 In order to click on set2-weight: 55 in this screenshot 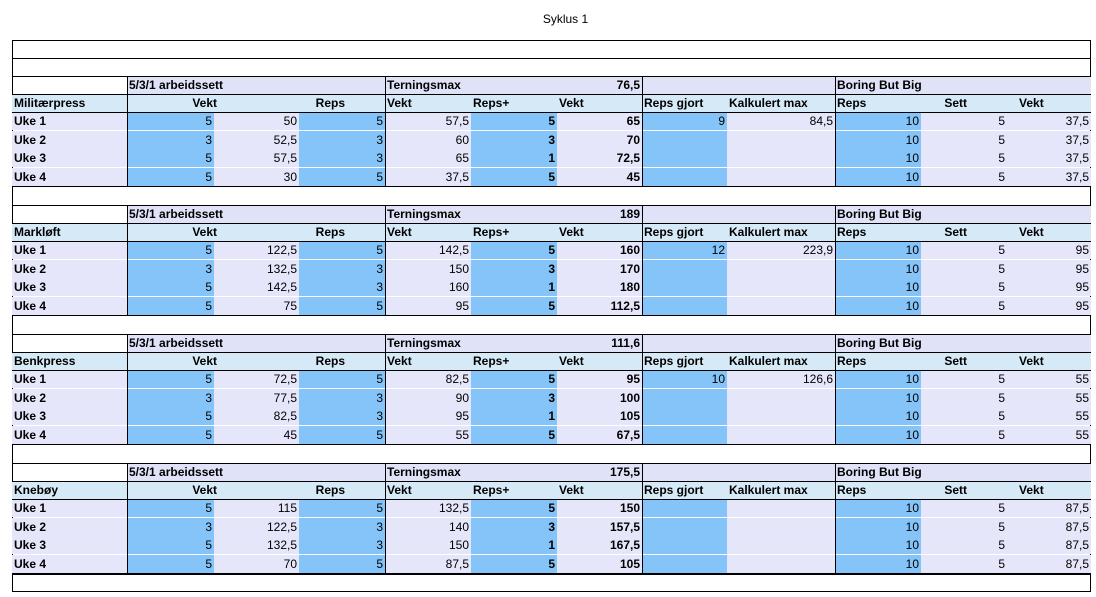, I will do `click(428, 434)`.